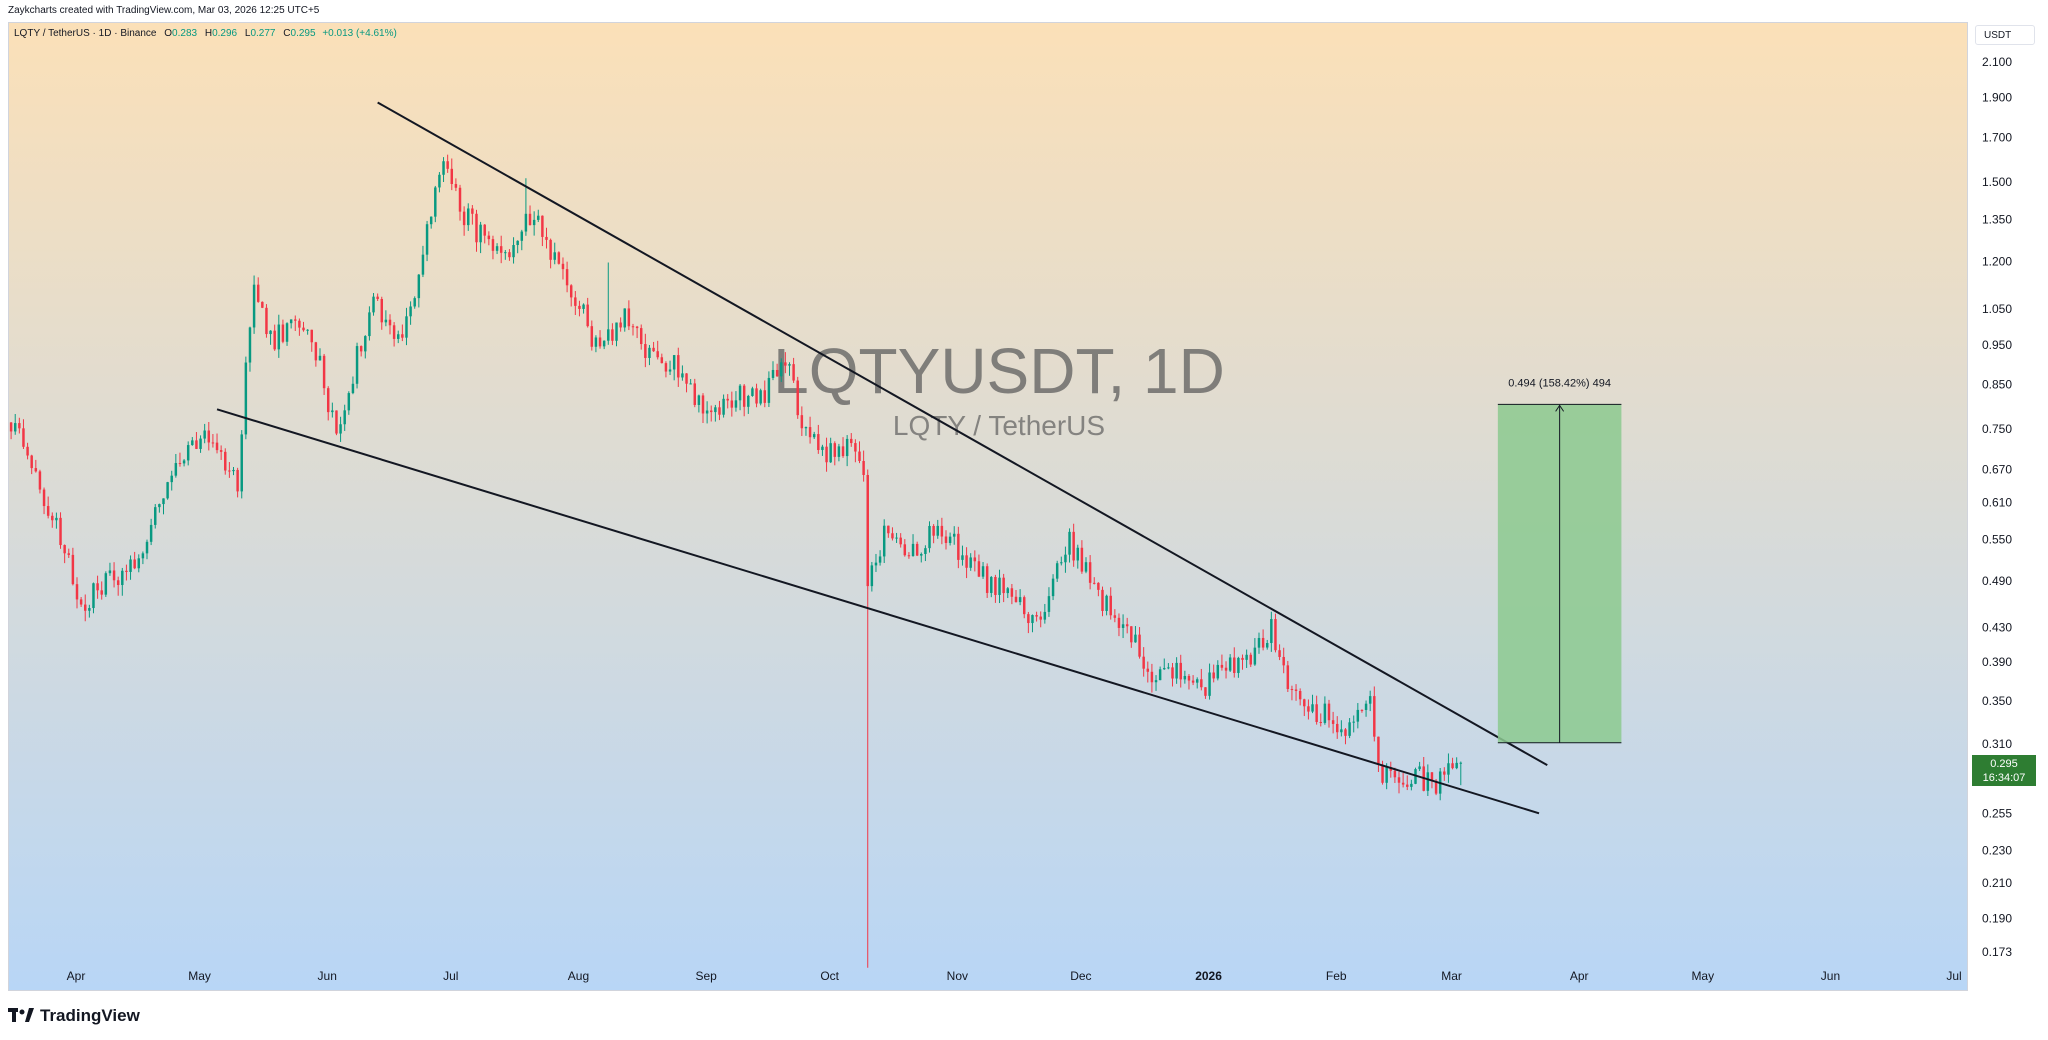  What do you see at coordinates (1579, 976) in the screenshot?
I see `x-tick-label: Apr` at bounding box center [1579, 976].